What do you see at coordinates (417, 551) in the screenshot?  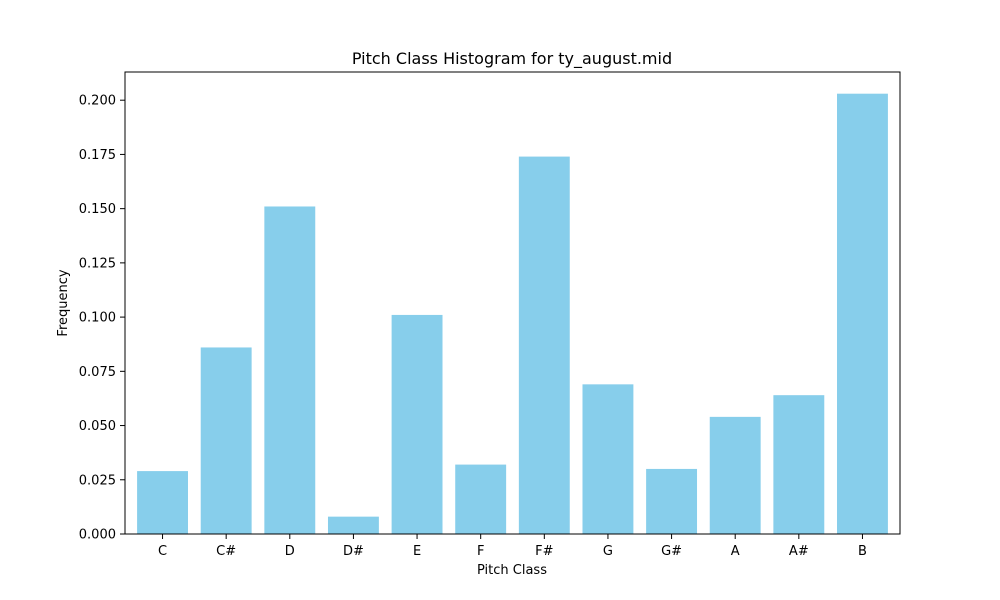 I see `x-tick-label: E` at bounding box center [417, 551].